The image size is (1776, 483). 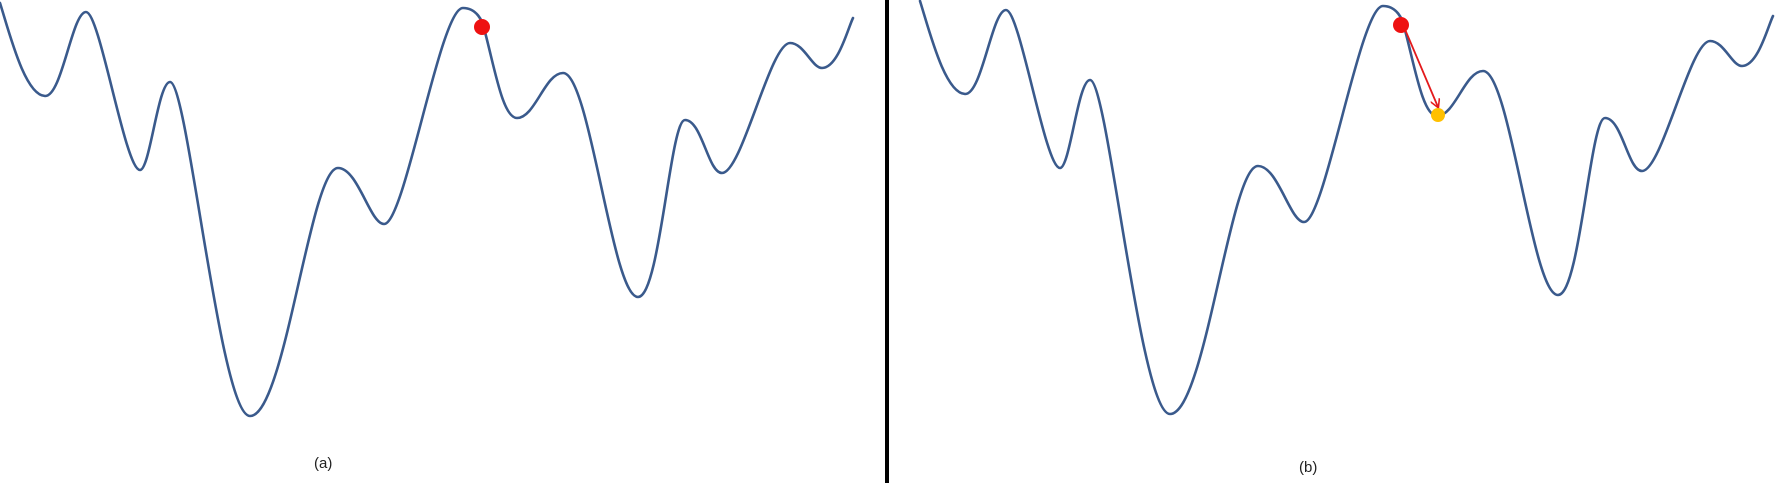 I want to click on panel-a-caption: (a), so click(x=323, y=463).